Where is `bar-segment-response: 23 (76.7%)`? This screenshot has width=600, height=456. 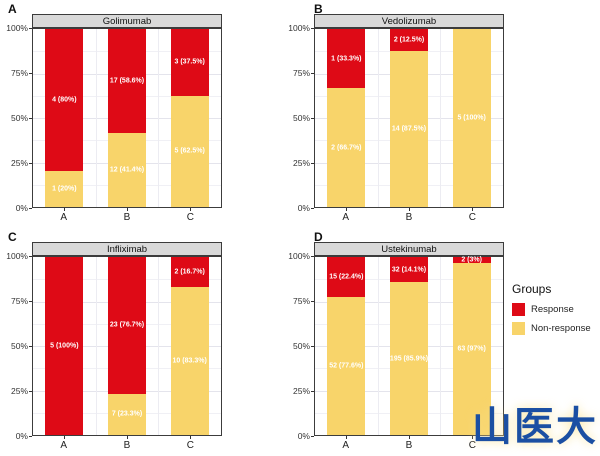 bar-segment-response: 23 (76.7%) is located at coordinates (127, 325).